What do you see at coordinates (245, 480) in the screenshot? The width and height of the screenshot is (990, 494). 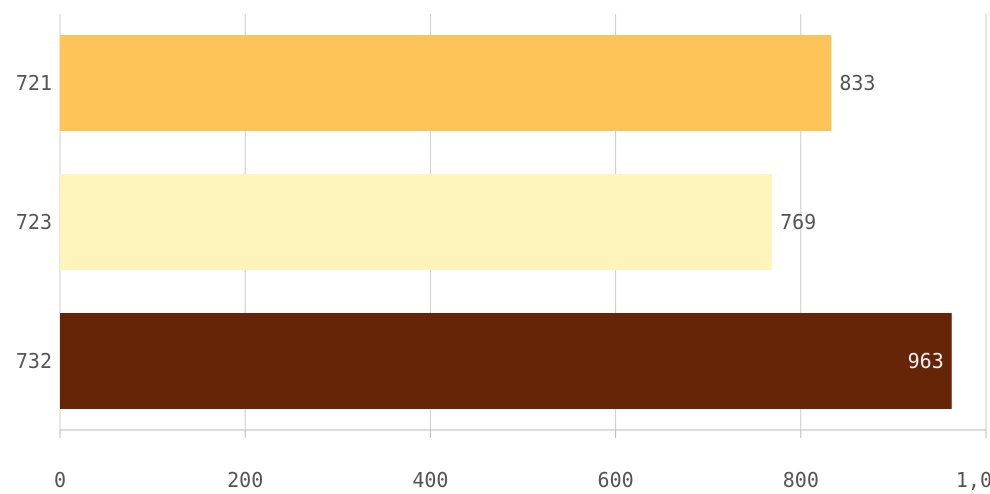 I see `x-tick-label-200: 200` at bounding box center [245, 480].